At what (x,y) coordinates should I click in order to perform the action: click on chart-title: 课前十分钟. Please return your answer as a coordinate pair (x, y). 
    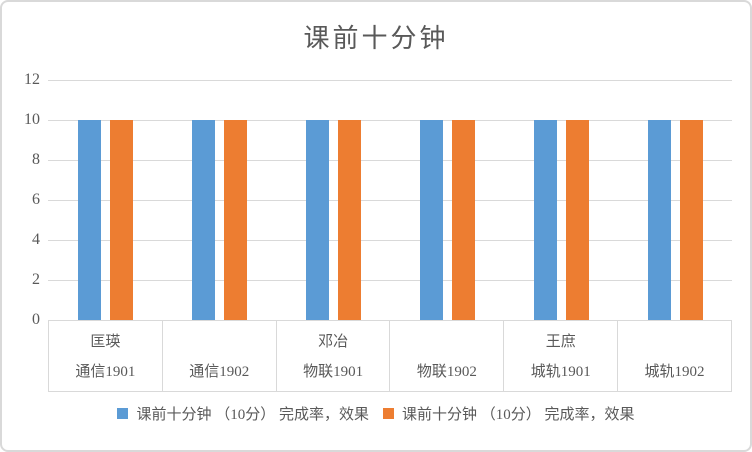
    Looking at the image, I should click on (376, 38).